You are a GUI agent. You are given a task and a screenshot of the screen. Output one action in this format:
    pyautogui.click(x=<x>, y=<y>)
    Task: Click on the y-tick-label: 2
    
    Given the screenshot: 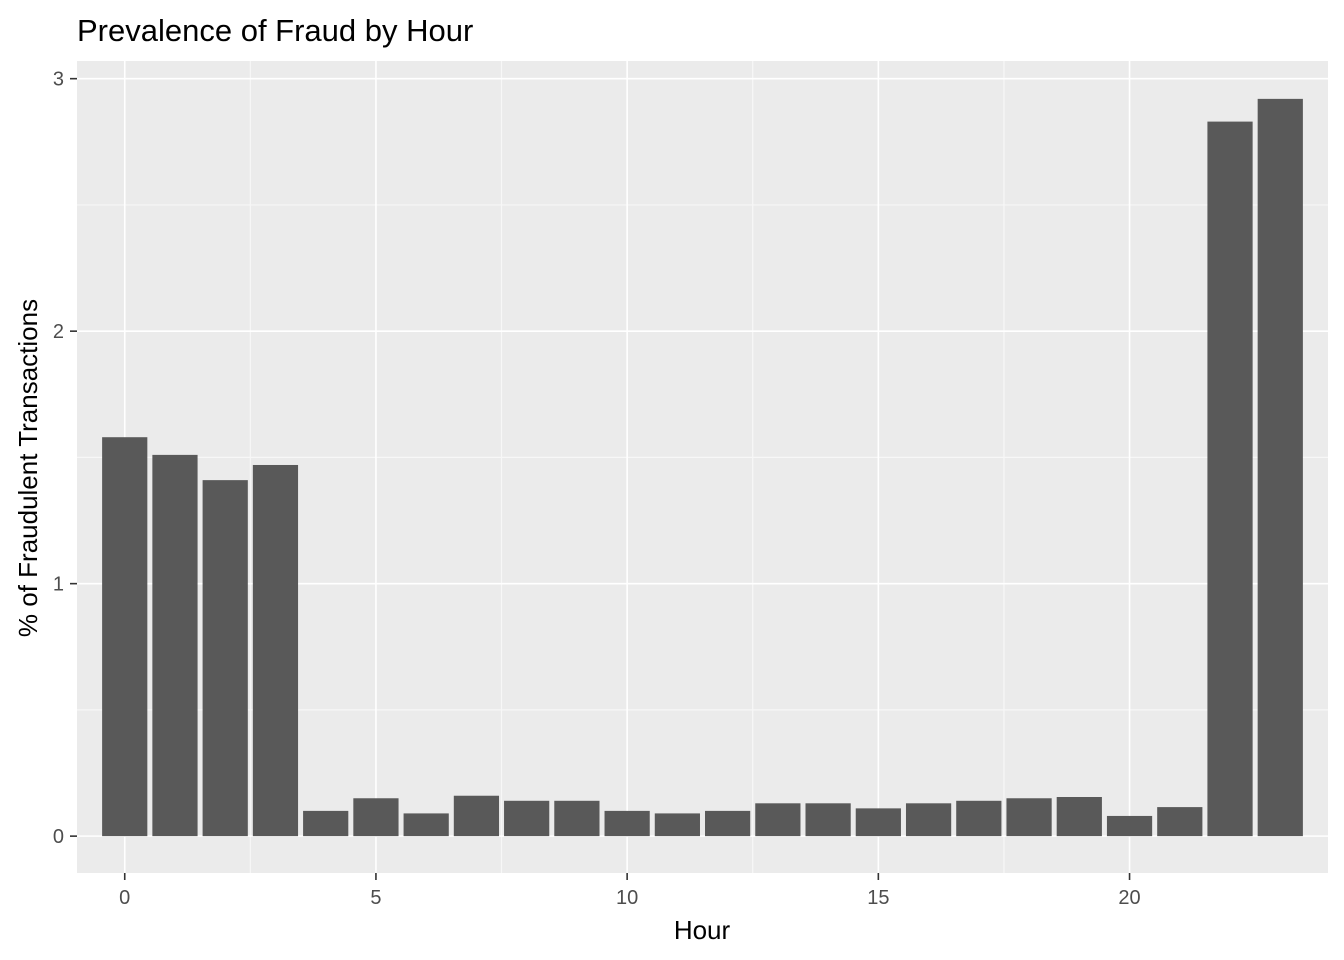 What is the action you would take?
    pyautogui.click(x=58, y=332)
    